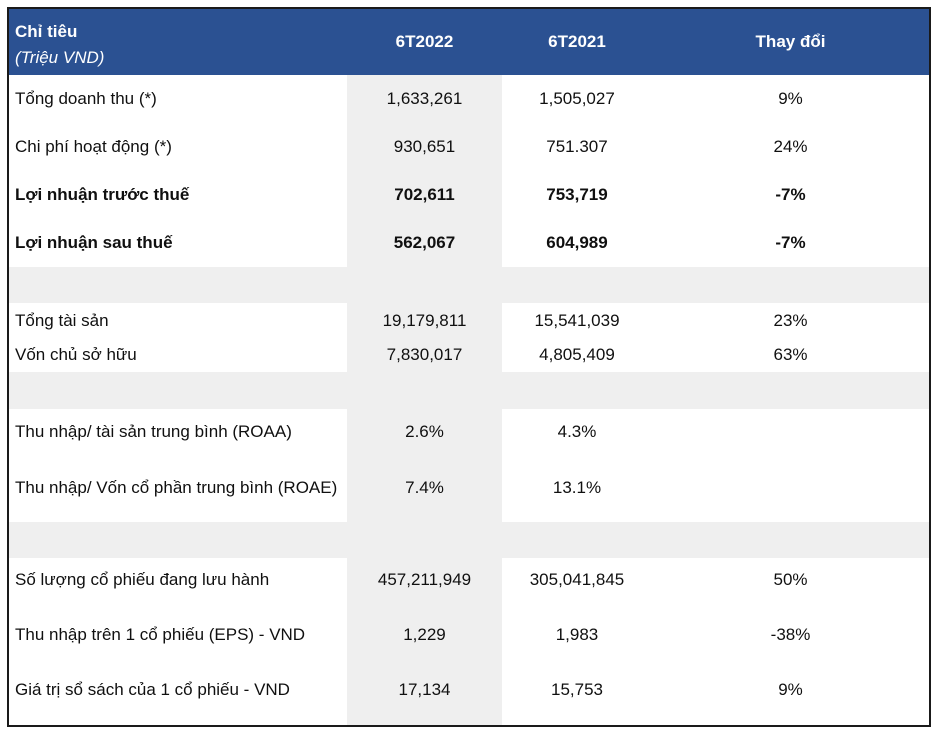 This screenshot has width=939, height=733. Describe the element at coordinates (62, 320) in the screenshot. I see `row-label: Tổng tài sản` at that location.